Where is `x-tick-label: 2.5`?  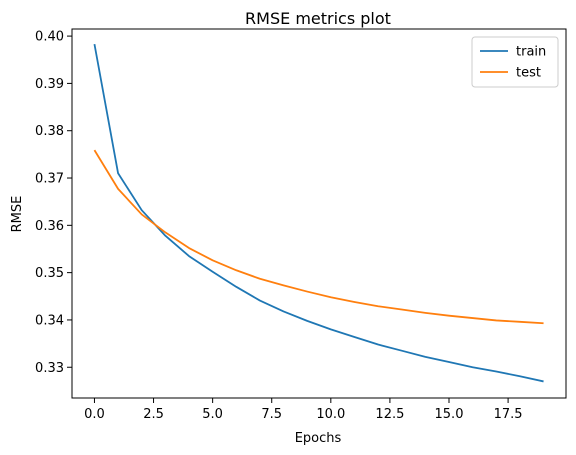
x-tick-label: 2.5 is located at coordinates (153, 414).